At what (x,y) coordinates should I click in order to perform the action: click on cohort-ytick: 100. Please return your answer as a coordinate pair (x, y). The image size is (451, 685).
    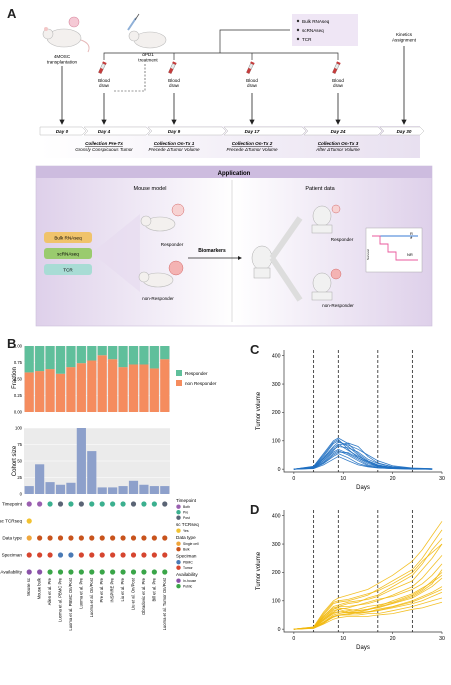
    Looking at the image, I should click on (19, 428).